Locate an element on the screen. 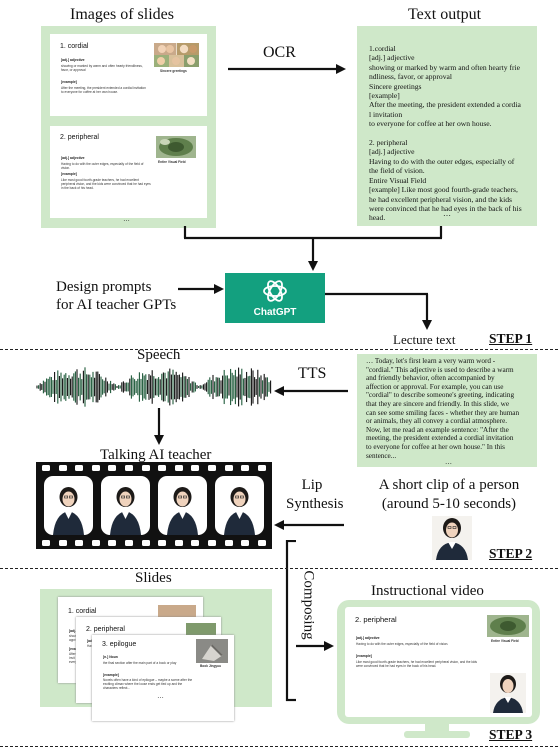 The height and width of the screenshot is (753, 558). slide-image-caption: Entire Visual Field is located at coordinates (172, 162).